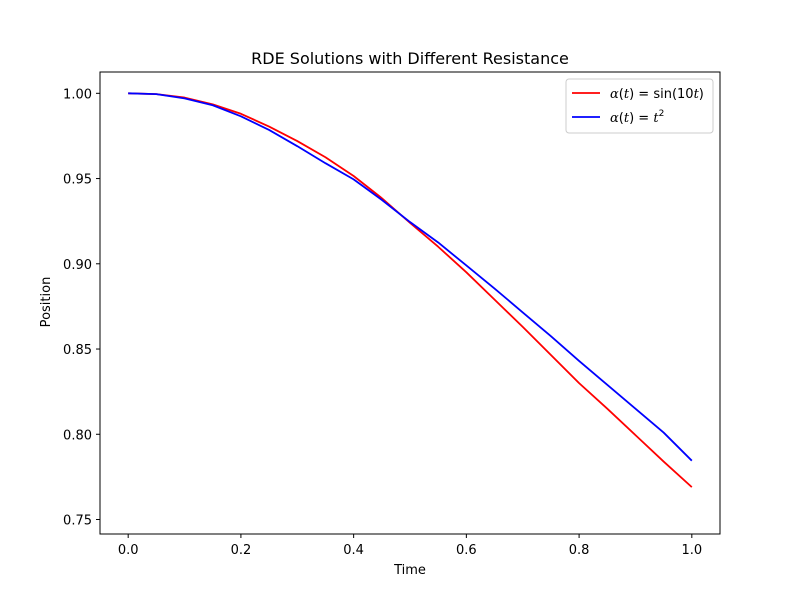 The height and width of the screenshot is (600, 800). I want to click on x-tick-label: 0.6, so click(466, 550).